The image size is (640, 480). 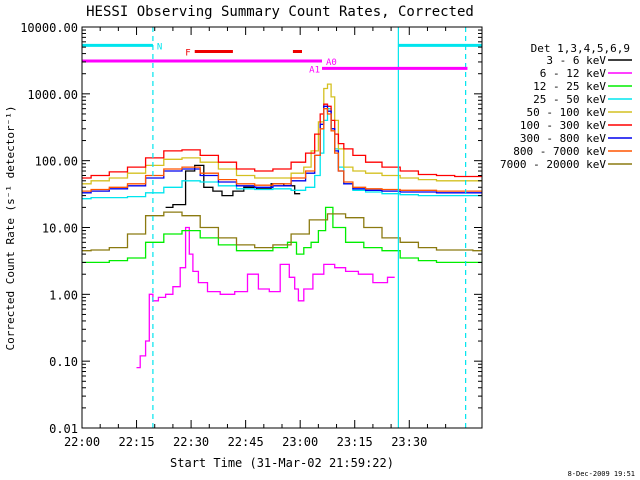 I want to click on y-tick-label: 1.00, so click(x=63, y=295).